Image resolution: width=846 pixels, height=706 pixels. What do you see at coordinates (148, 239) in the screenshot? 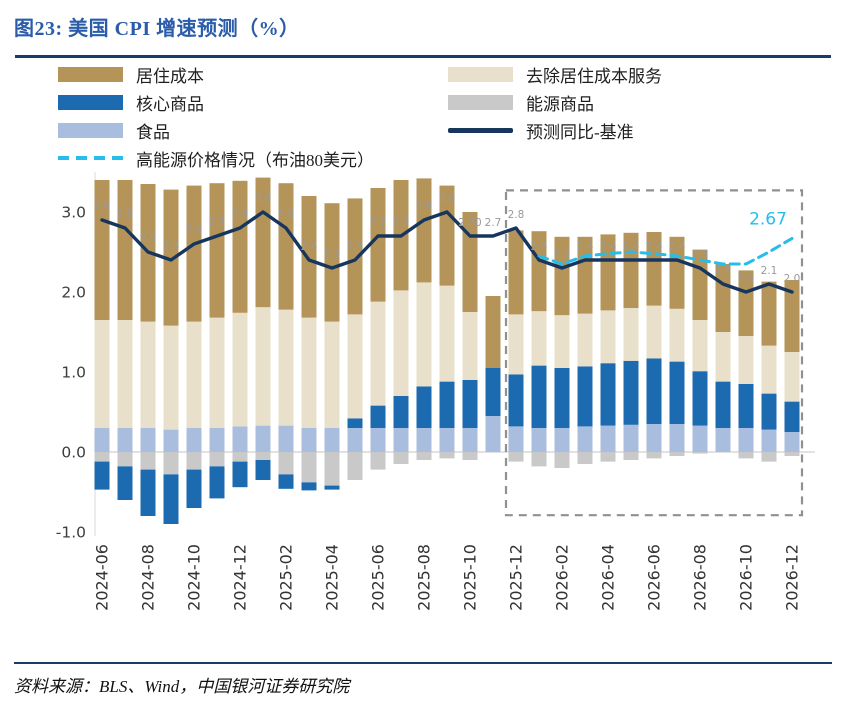
I see `line-point-label: 2.5` at bounding box center [148, 239].